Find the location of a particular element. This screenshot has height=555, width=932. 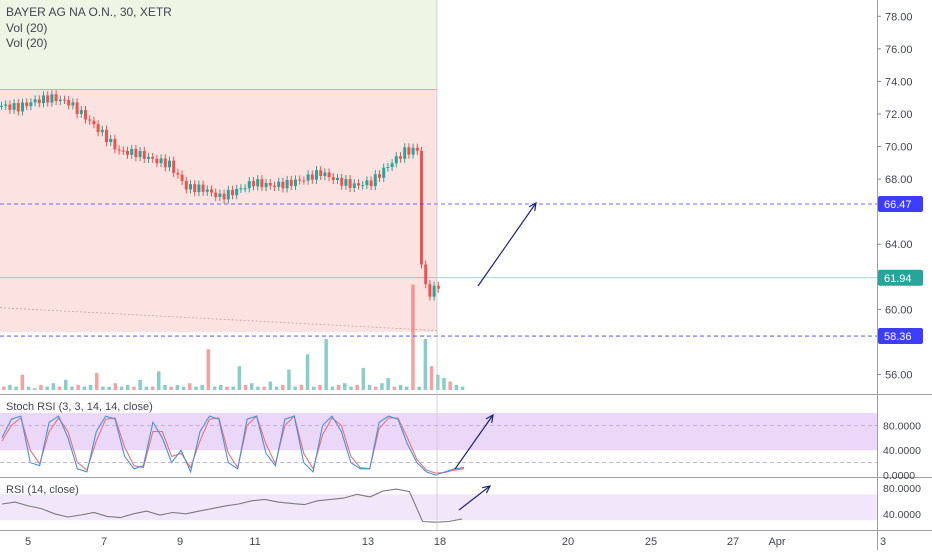

price-label: 61.94 is located at coordinates (898, 279).